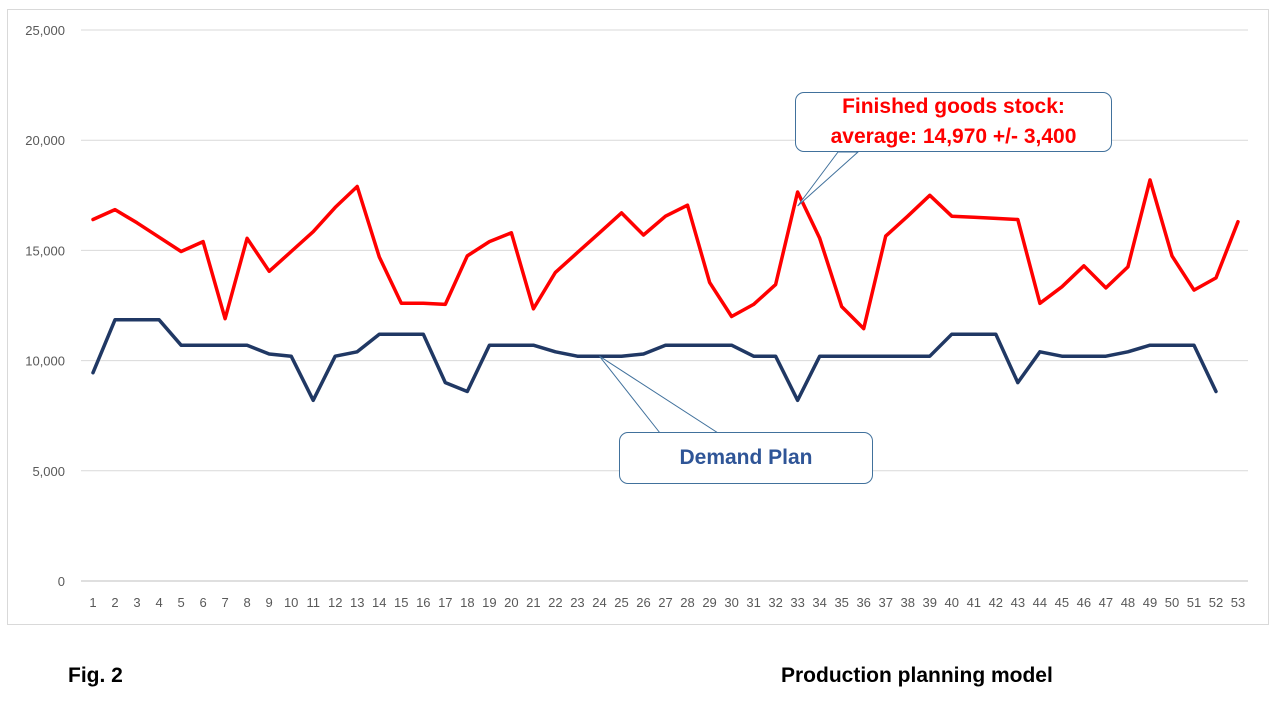  I want to click on x-tick-label: 35, so click(841, 602).